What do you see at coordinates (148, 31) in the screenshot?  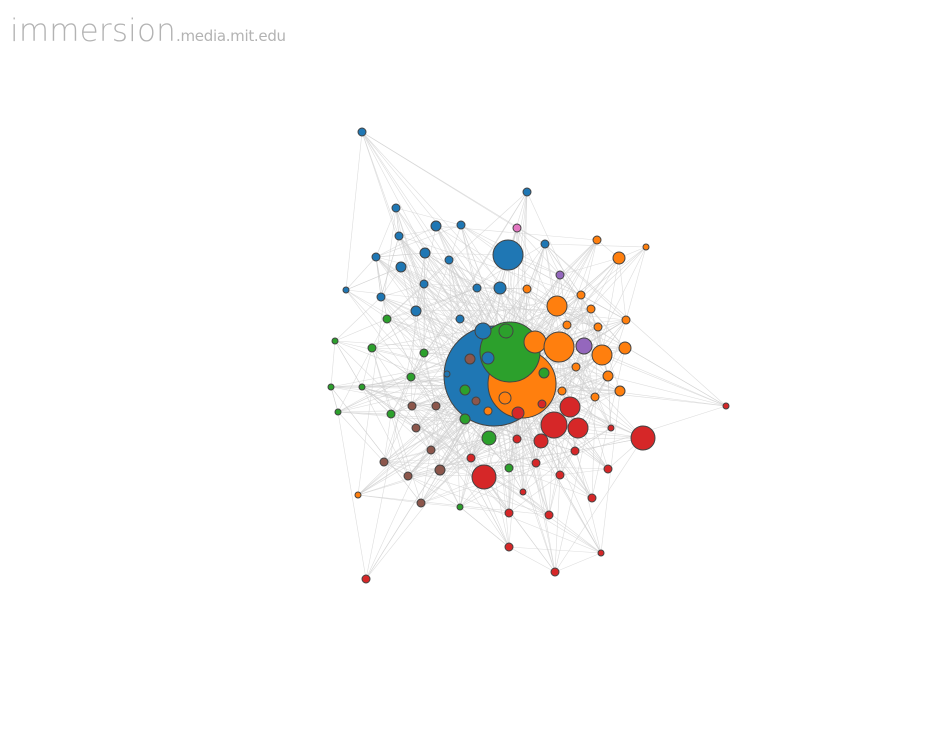 I see `immersion-logo: immersion.media.mit.edu` at bounding box center [148, 31].